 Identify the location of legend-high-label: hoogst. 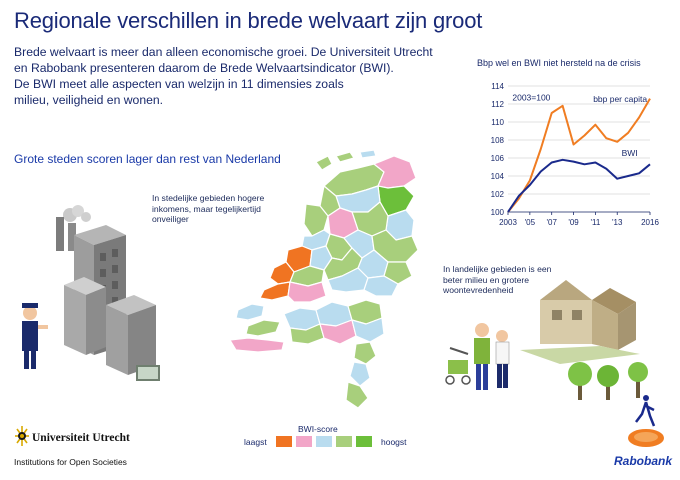
(394, 442).